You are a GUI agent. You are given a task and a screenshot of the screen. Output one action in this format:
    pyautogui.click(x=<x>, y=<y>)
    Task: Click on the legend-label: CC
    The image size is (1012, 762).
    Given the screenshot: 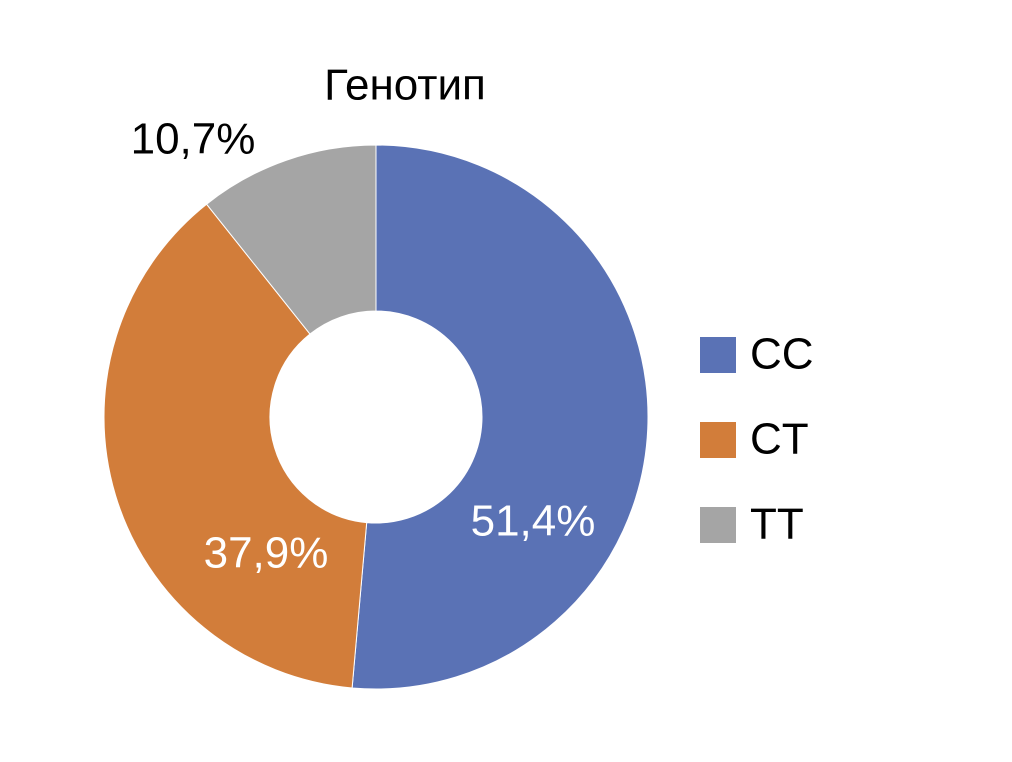 What is the action you would take?
    pyautogui.click(x=782, y=354)
    